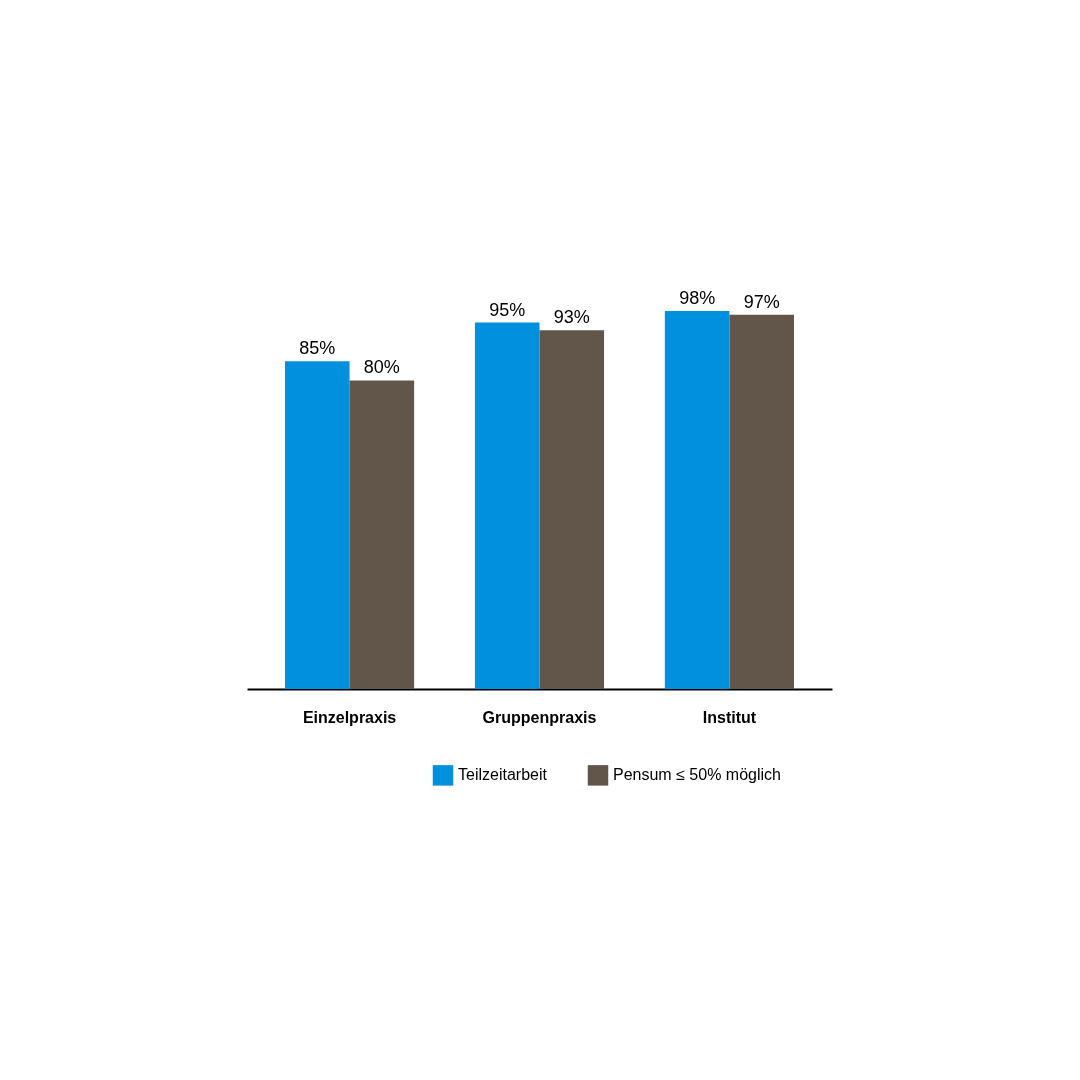 Image resolution: width=1080 pixels, height=1080 pixels. Describe the element at coordinates (381, 367) in the screenshot. I see `data-label: 80%` at that location.